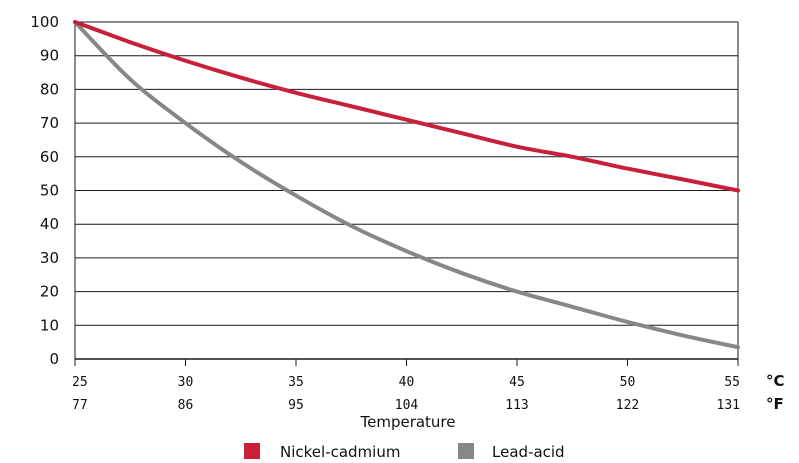 This screenshot has height=463, width=799. I want to click on y-tick-label: 20, so click(49, 292).